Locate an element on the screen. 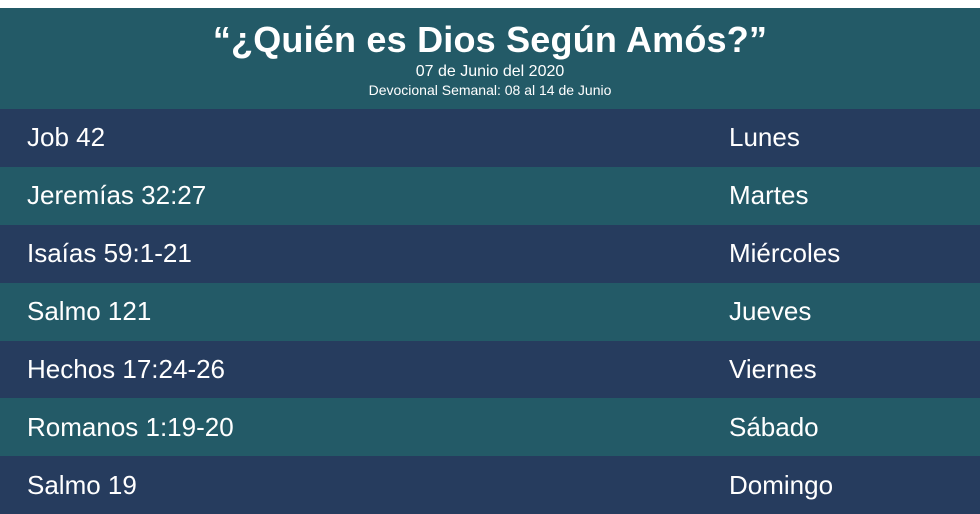 The height and width of the screenshot is (514, 980). reading-reference: Salmo 121 is located at coordinates (89, 311).